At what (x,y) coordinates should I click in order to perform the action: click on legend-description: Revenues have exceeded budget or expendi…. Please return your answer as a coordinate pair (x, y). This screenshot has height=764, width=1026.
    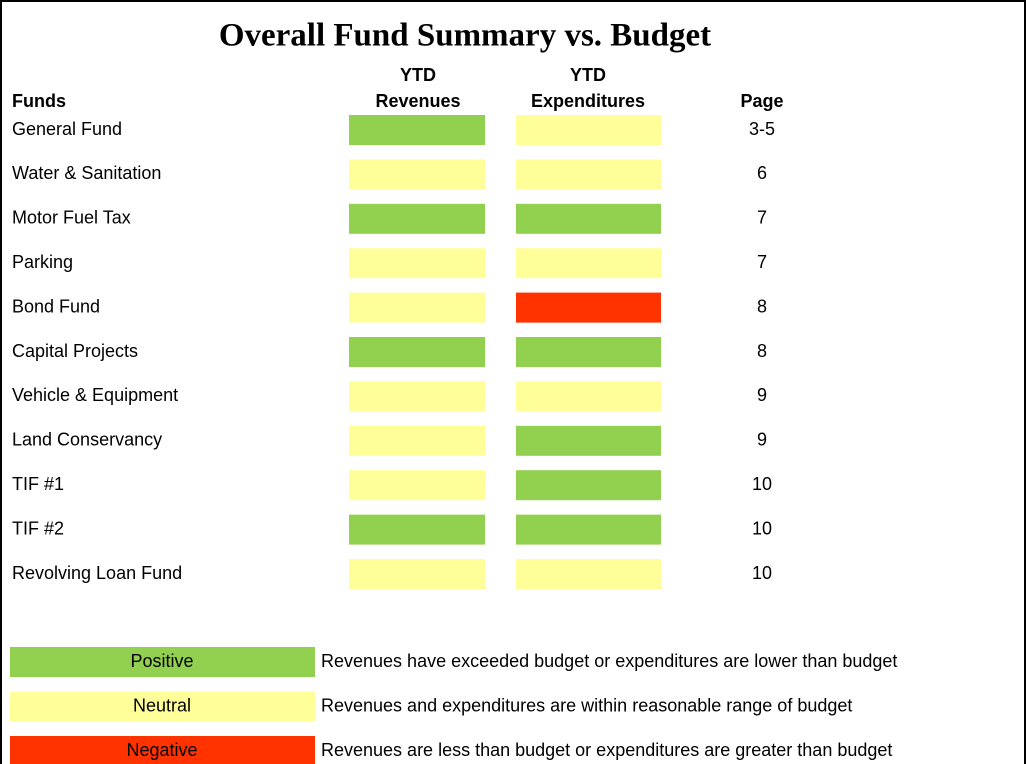
    Looking at the image, I should click on (609, 661).